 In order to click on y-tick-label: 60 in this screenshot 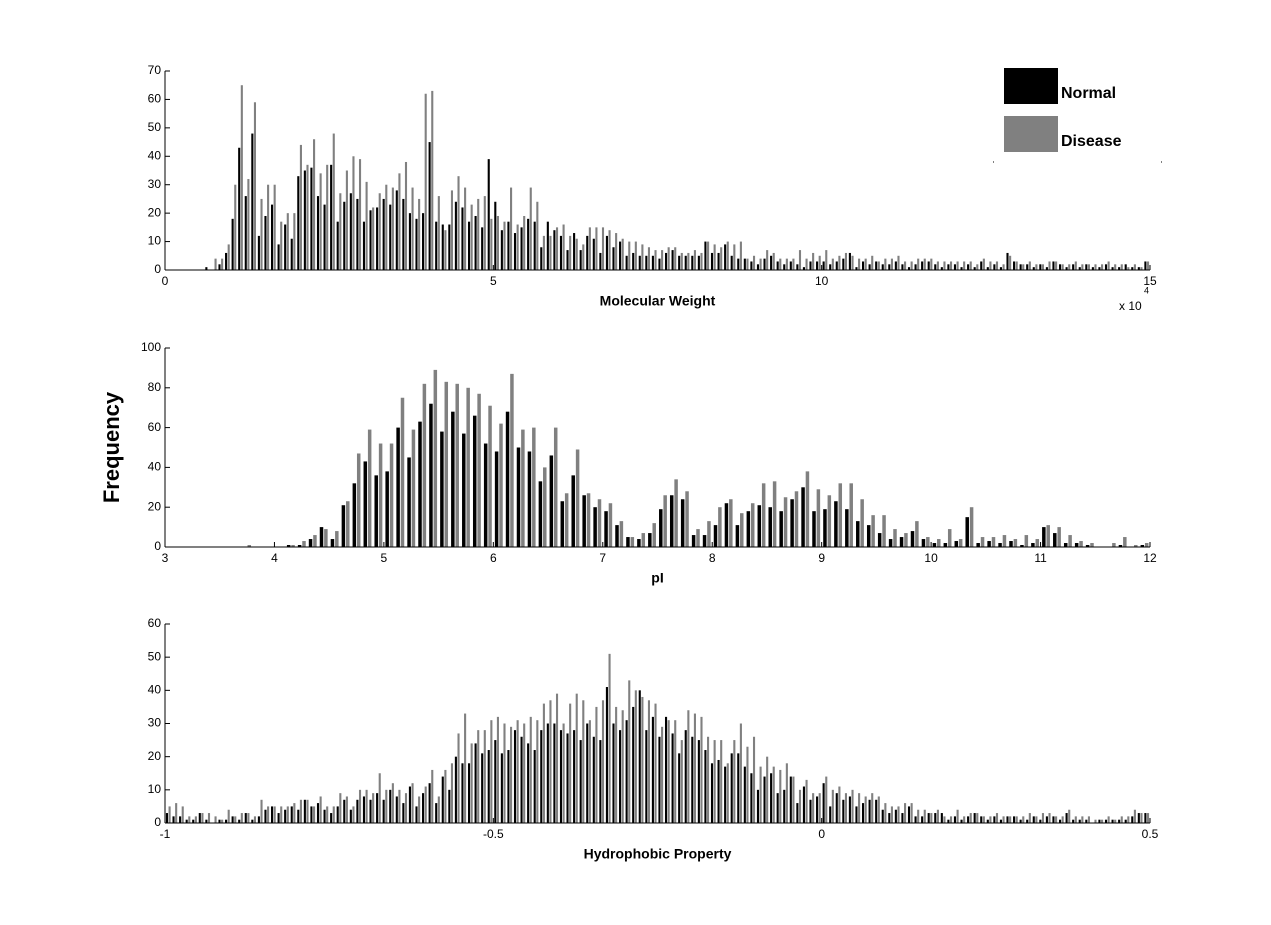, I will do `click(155, 623)`.